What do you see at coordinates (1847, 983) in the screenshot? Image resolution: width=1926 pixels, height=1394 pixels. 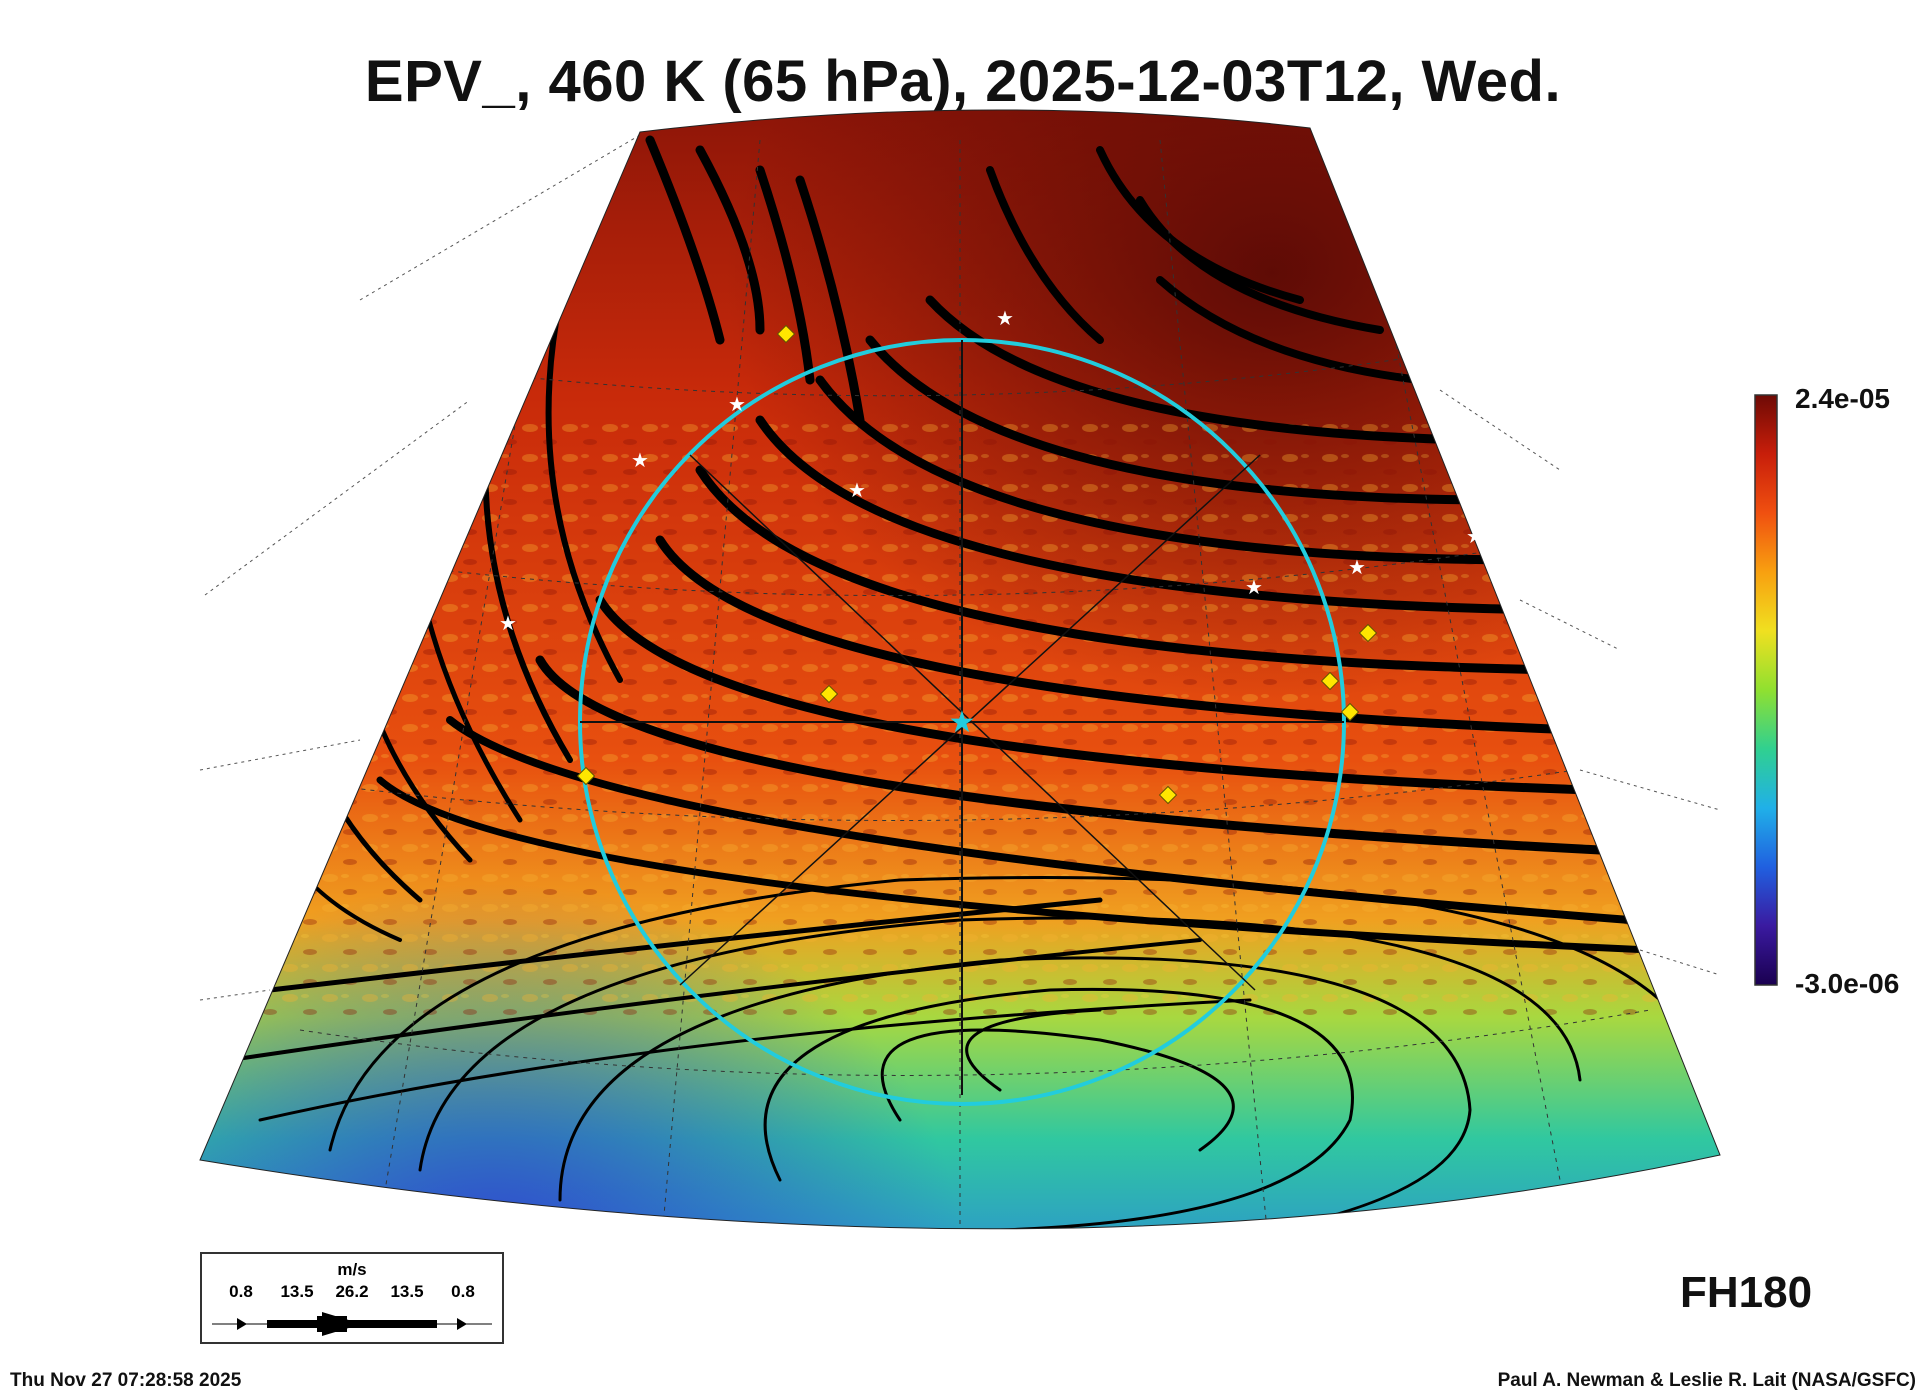 I see `colorbar-min-label: -3.0e-06` at bounding box center [1847, 983].